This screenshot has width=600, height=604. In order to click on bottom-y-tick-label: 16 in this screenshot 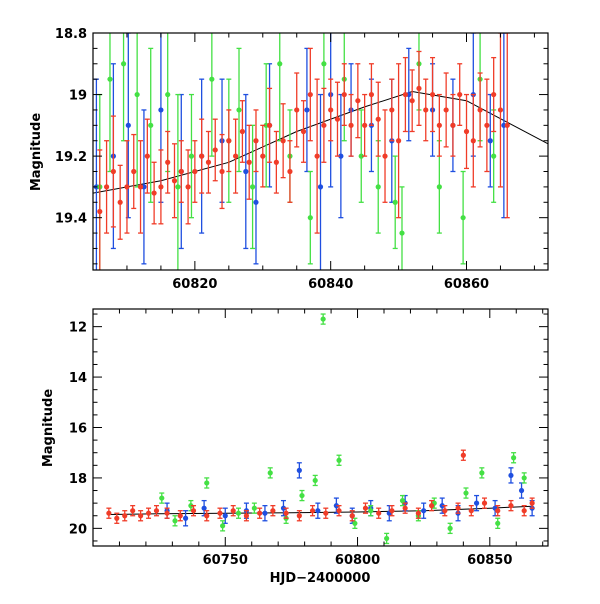, I will do `click(78, 429)`.